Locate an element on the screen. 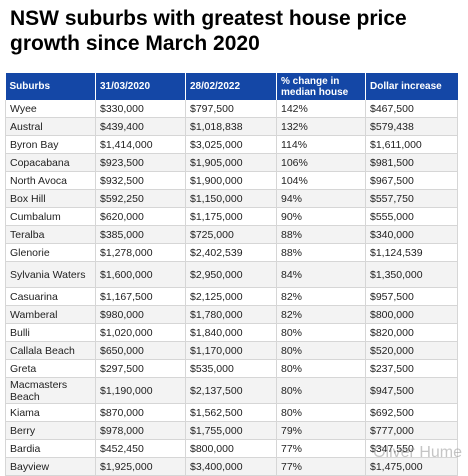  price-2020-cell: $1,278,000 is located at coordinates (141, 253).